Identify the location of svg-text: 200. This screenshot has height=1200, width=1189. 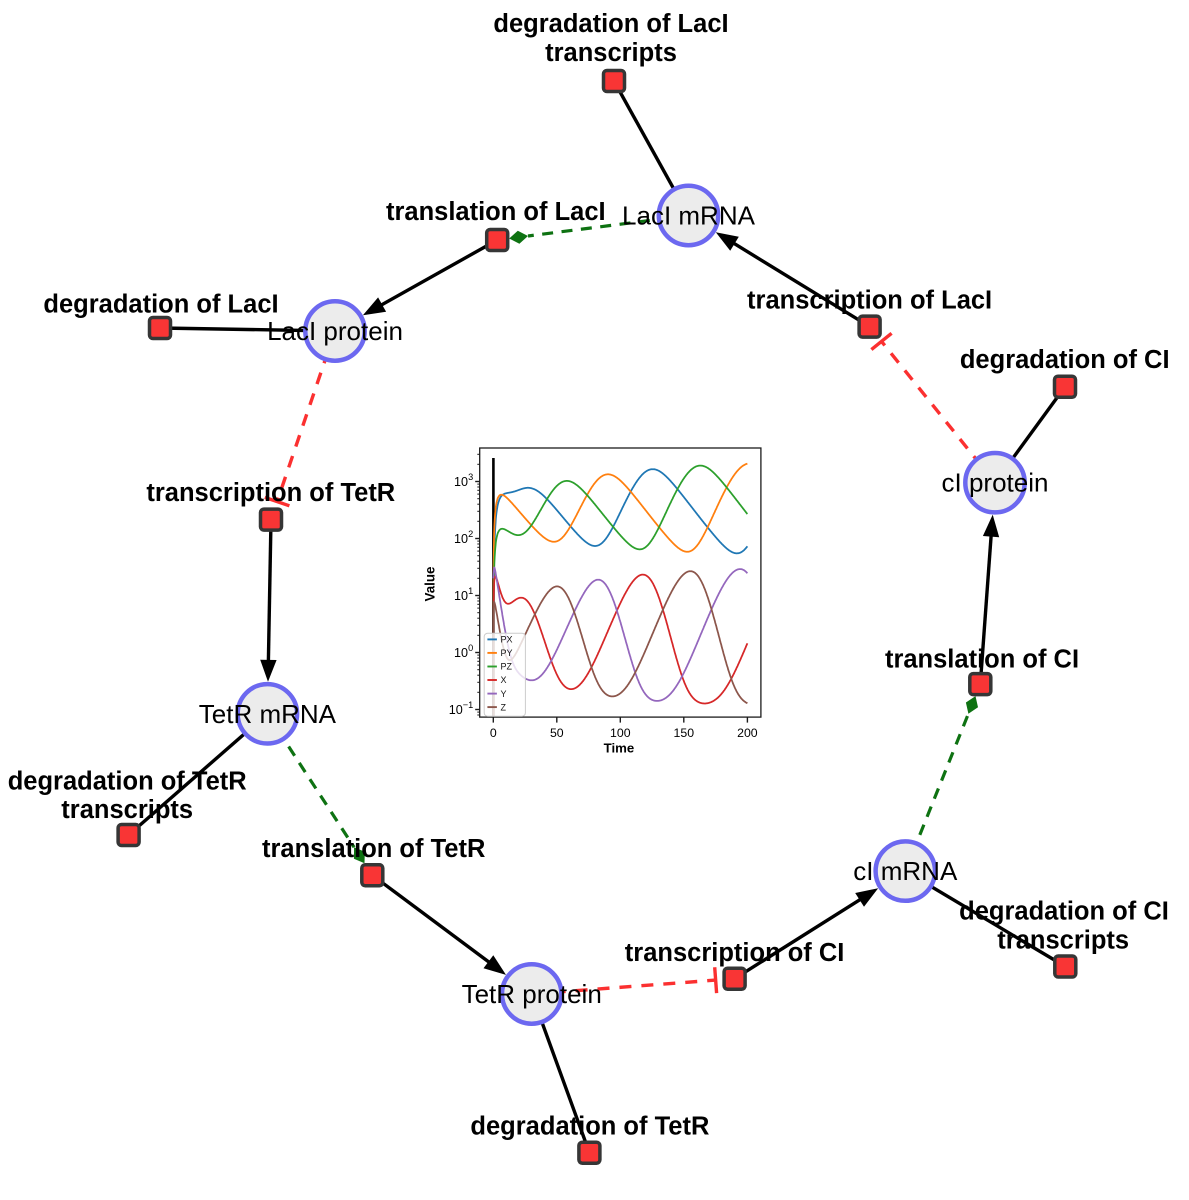
(747, 733).